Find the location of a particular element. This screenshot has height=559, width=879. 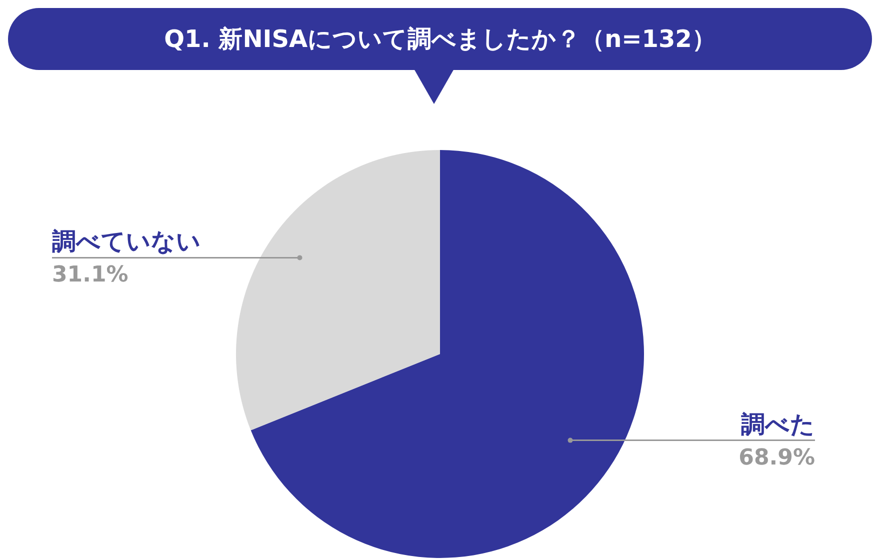

data-label: 31.1% is located at coordinates (90, 275).